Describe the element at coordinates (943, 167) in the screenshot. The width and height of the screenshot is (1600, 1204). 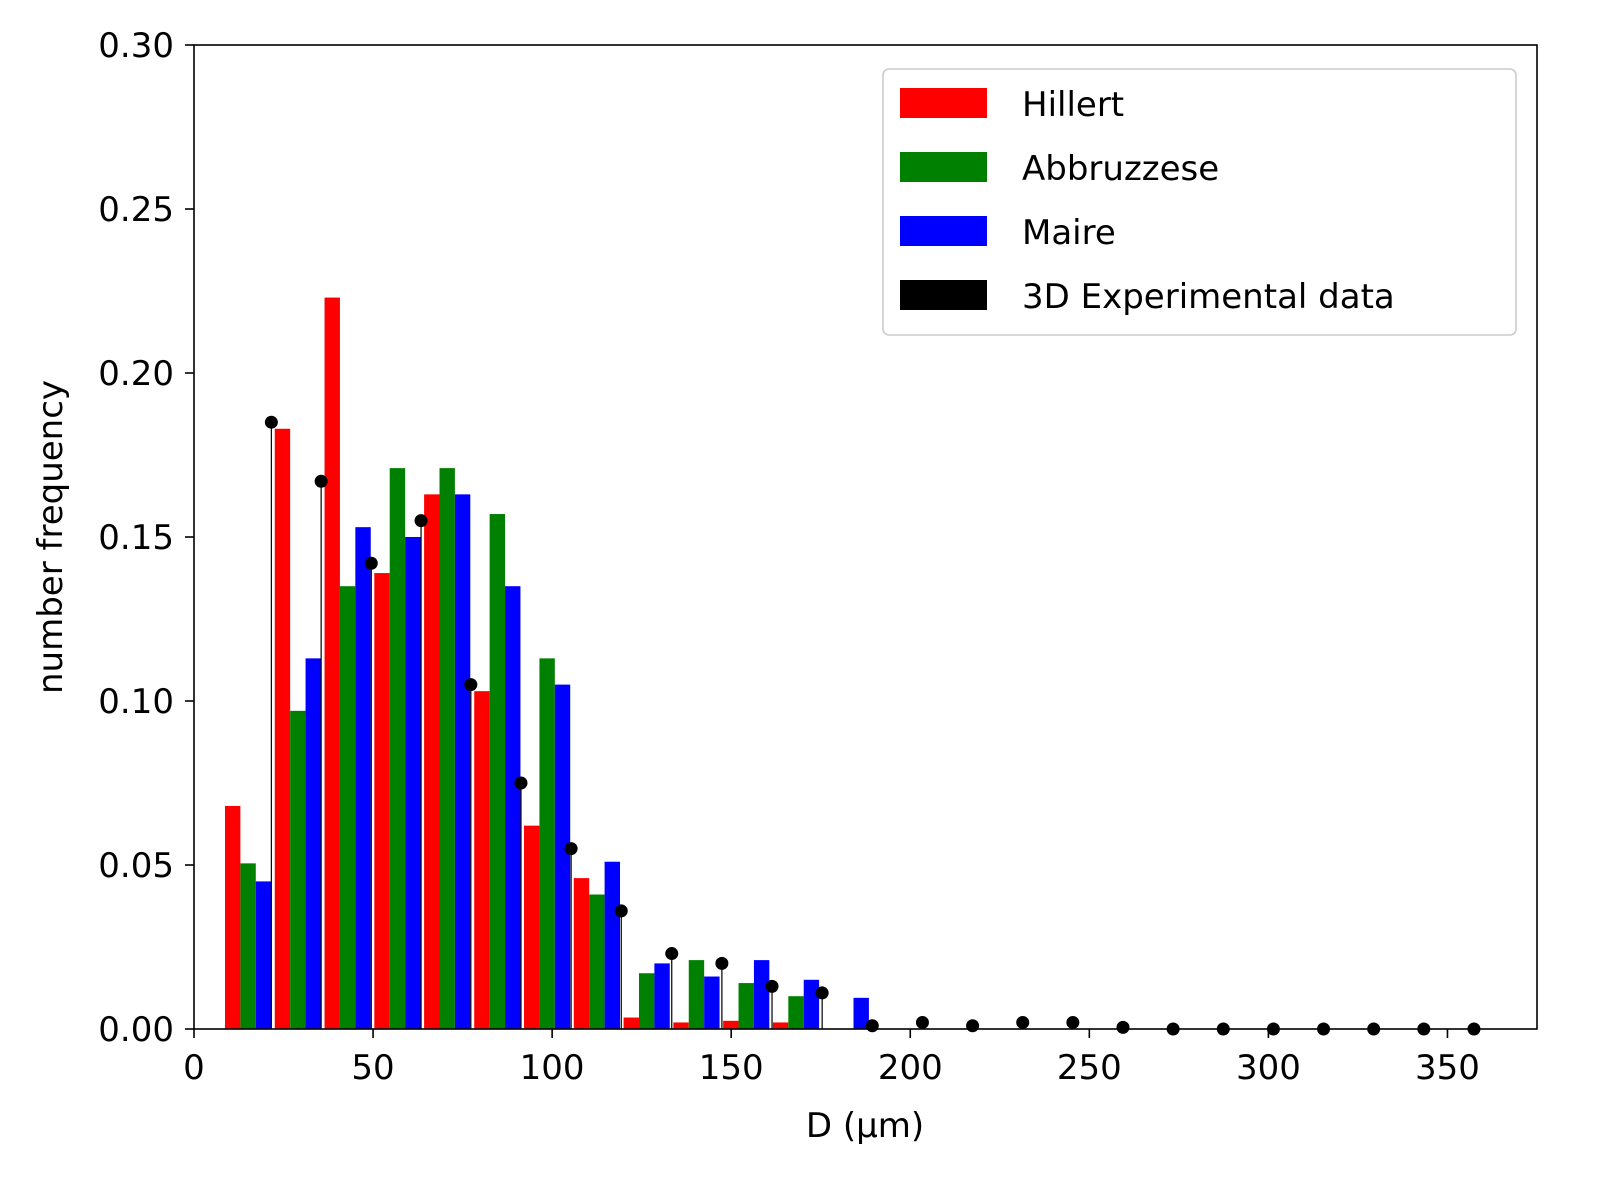
I see `legend-swatch-abbruzzese` at that location.